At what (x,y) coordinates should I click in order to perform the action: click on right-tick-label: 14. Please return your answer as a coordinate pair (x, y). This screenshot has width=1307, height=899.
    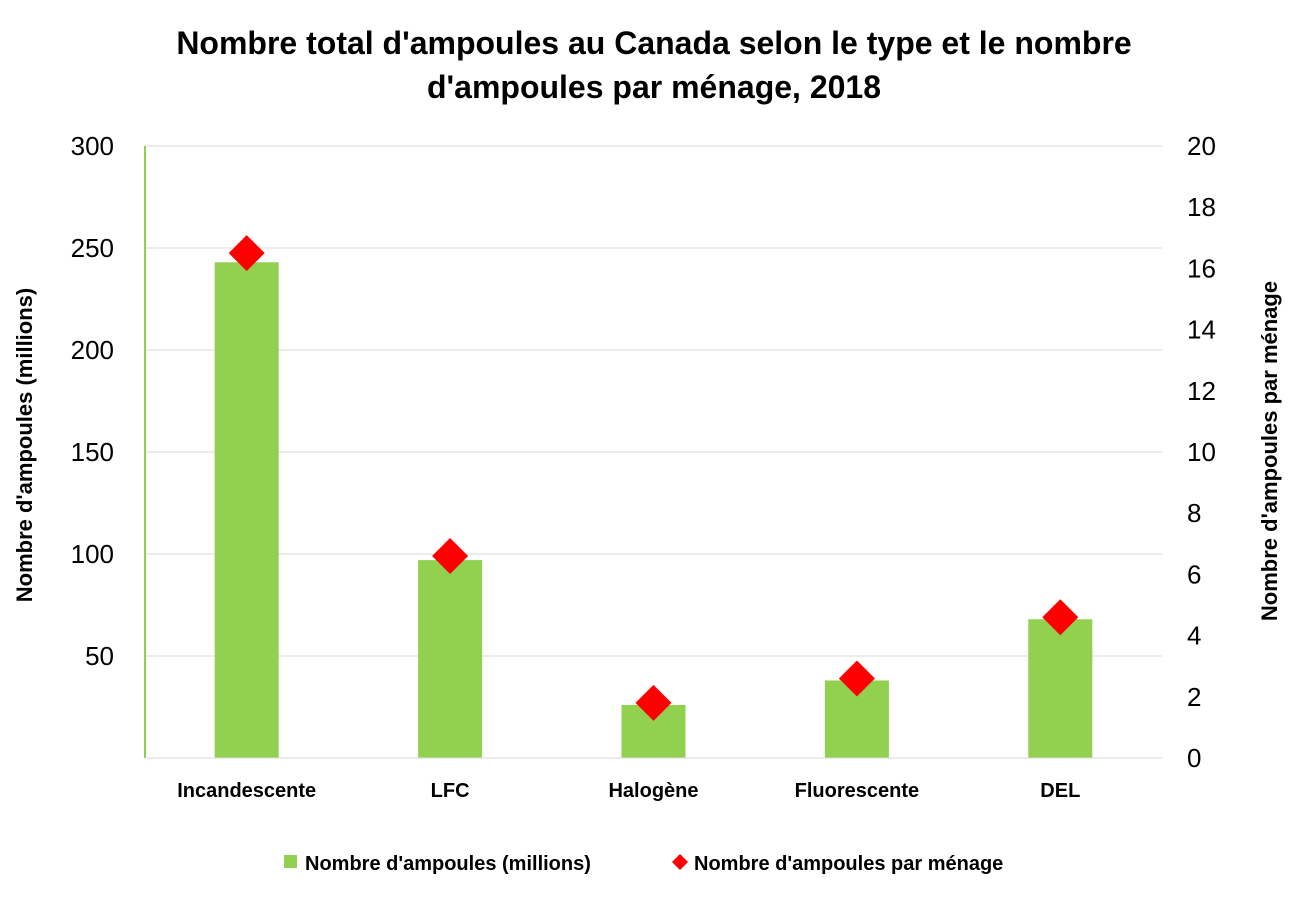
    Looking at the image, I should click on (1201, 330).